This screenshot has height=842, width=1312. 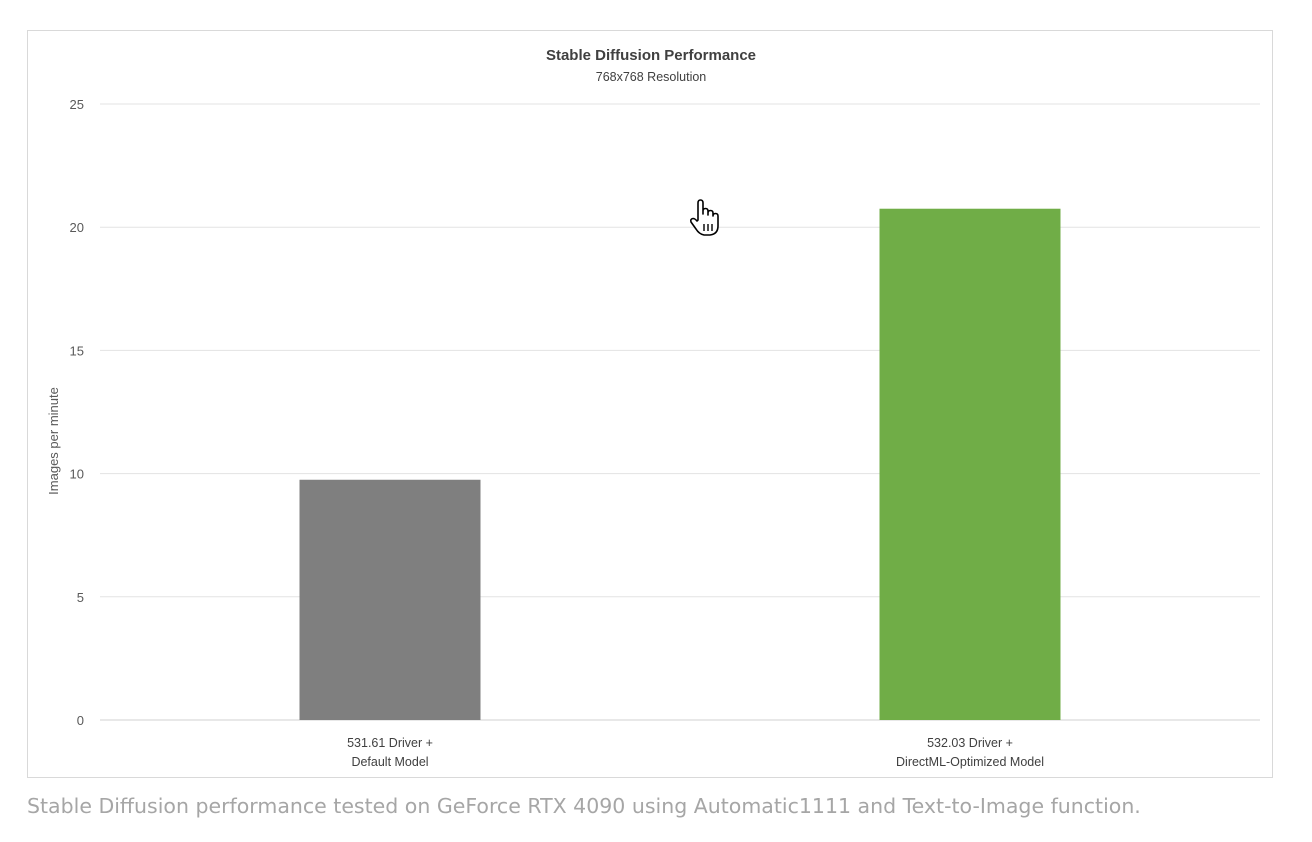 What do you see at coordinates (80, 720) in the screenshot?
I see `y-tick-label: 0` at bounding box center [80, 720].